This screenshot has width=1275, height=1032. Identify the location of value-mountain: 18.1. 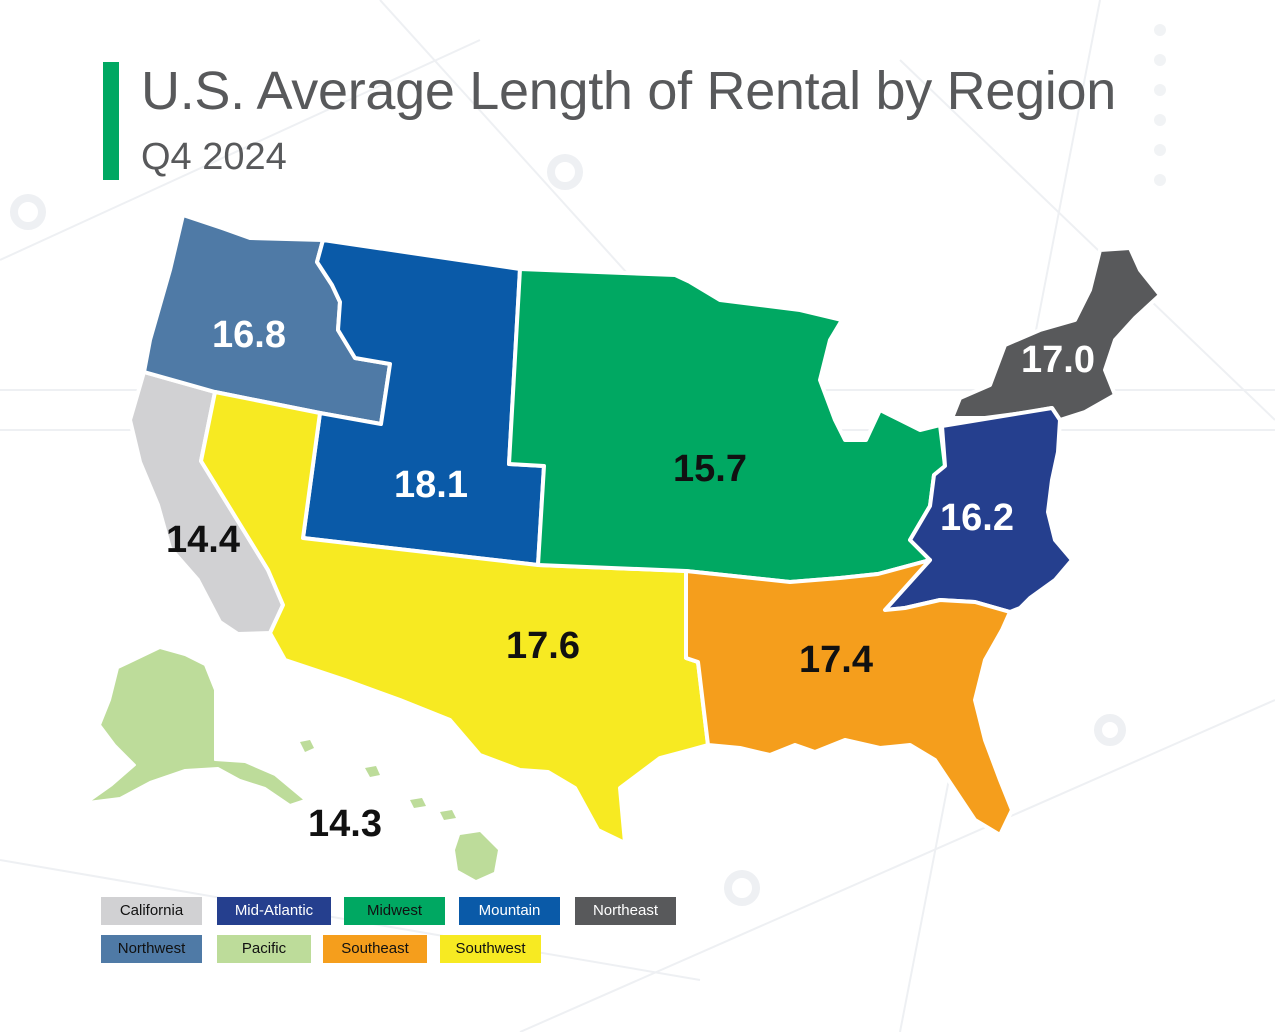
(431, 485).